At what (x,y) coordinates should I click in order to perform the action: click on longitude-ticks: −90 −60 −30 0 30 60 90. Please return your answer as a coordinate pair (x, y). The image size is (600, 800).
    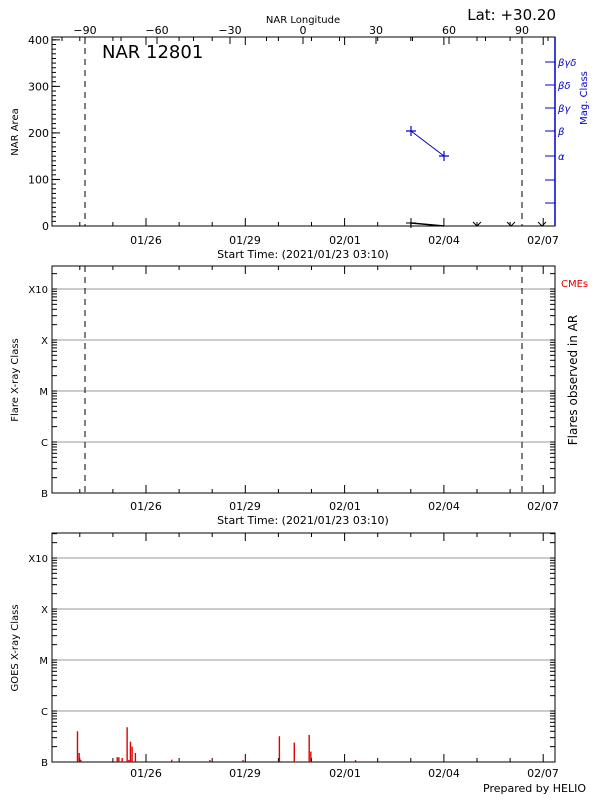
    Looking at the image, I should click on (305, 34).